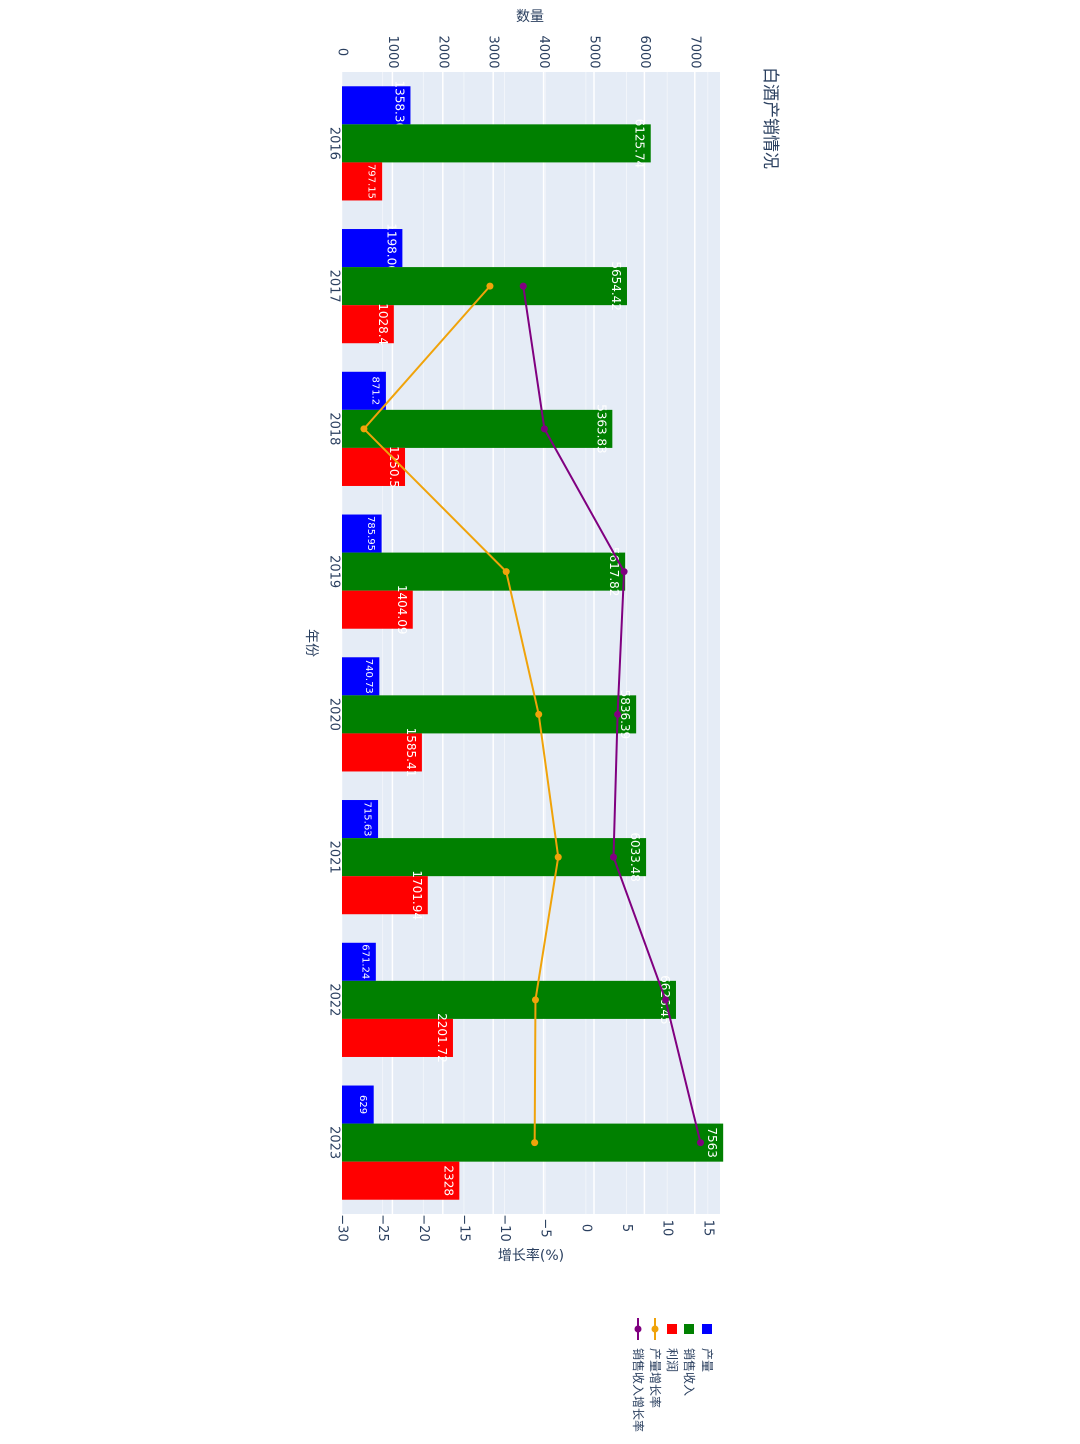 The width and height of the screenshot is (1080, 1444). Describe the element at coordinates (601, 429) in the screenshot. I see `bar-label: 5363.83` at that location.